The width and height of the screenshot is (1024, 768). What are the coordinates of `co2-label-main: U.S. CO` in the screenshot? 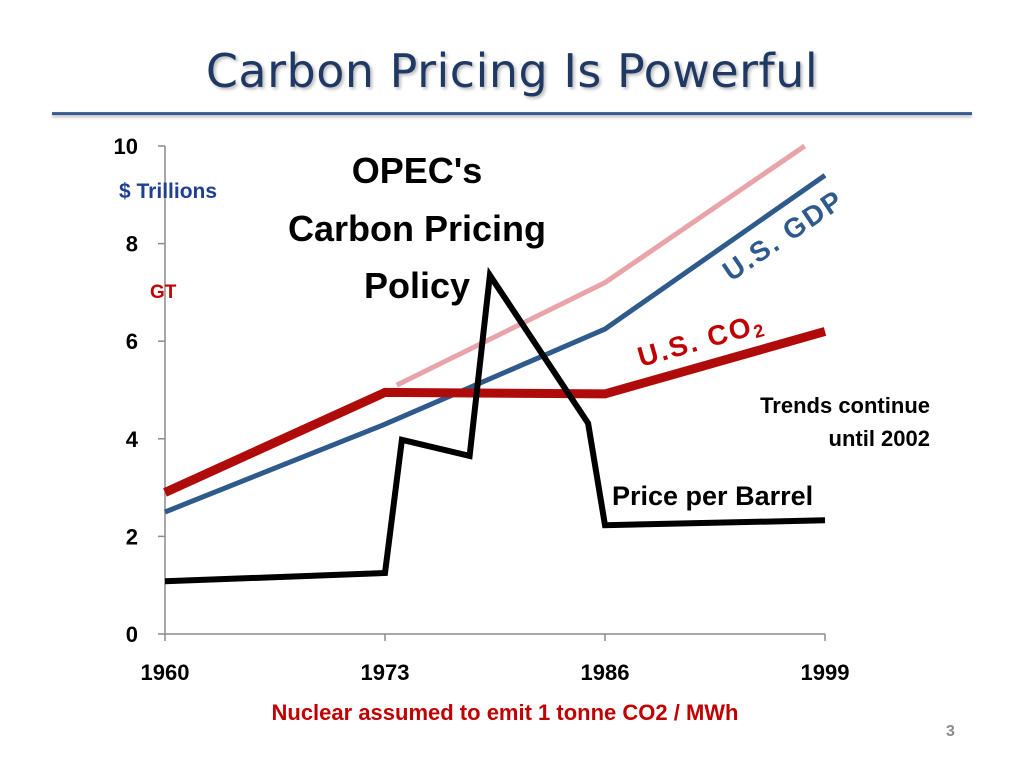 It's located at (695, 341).